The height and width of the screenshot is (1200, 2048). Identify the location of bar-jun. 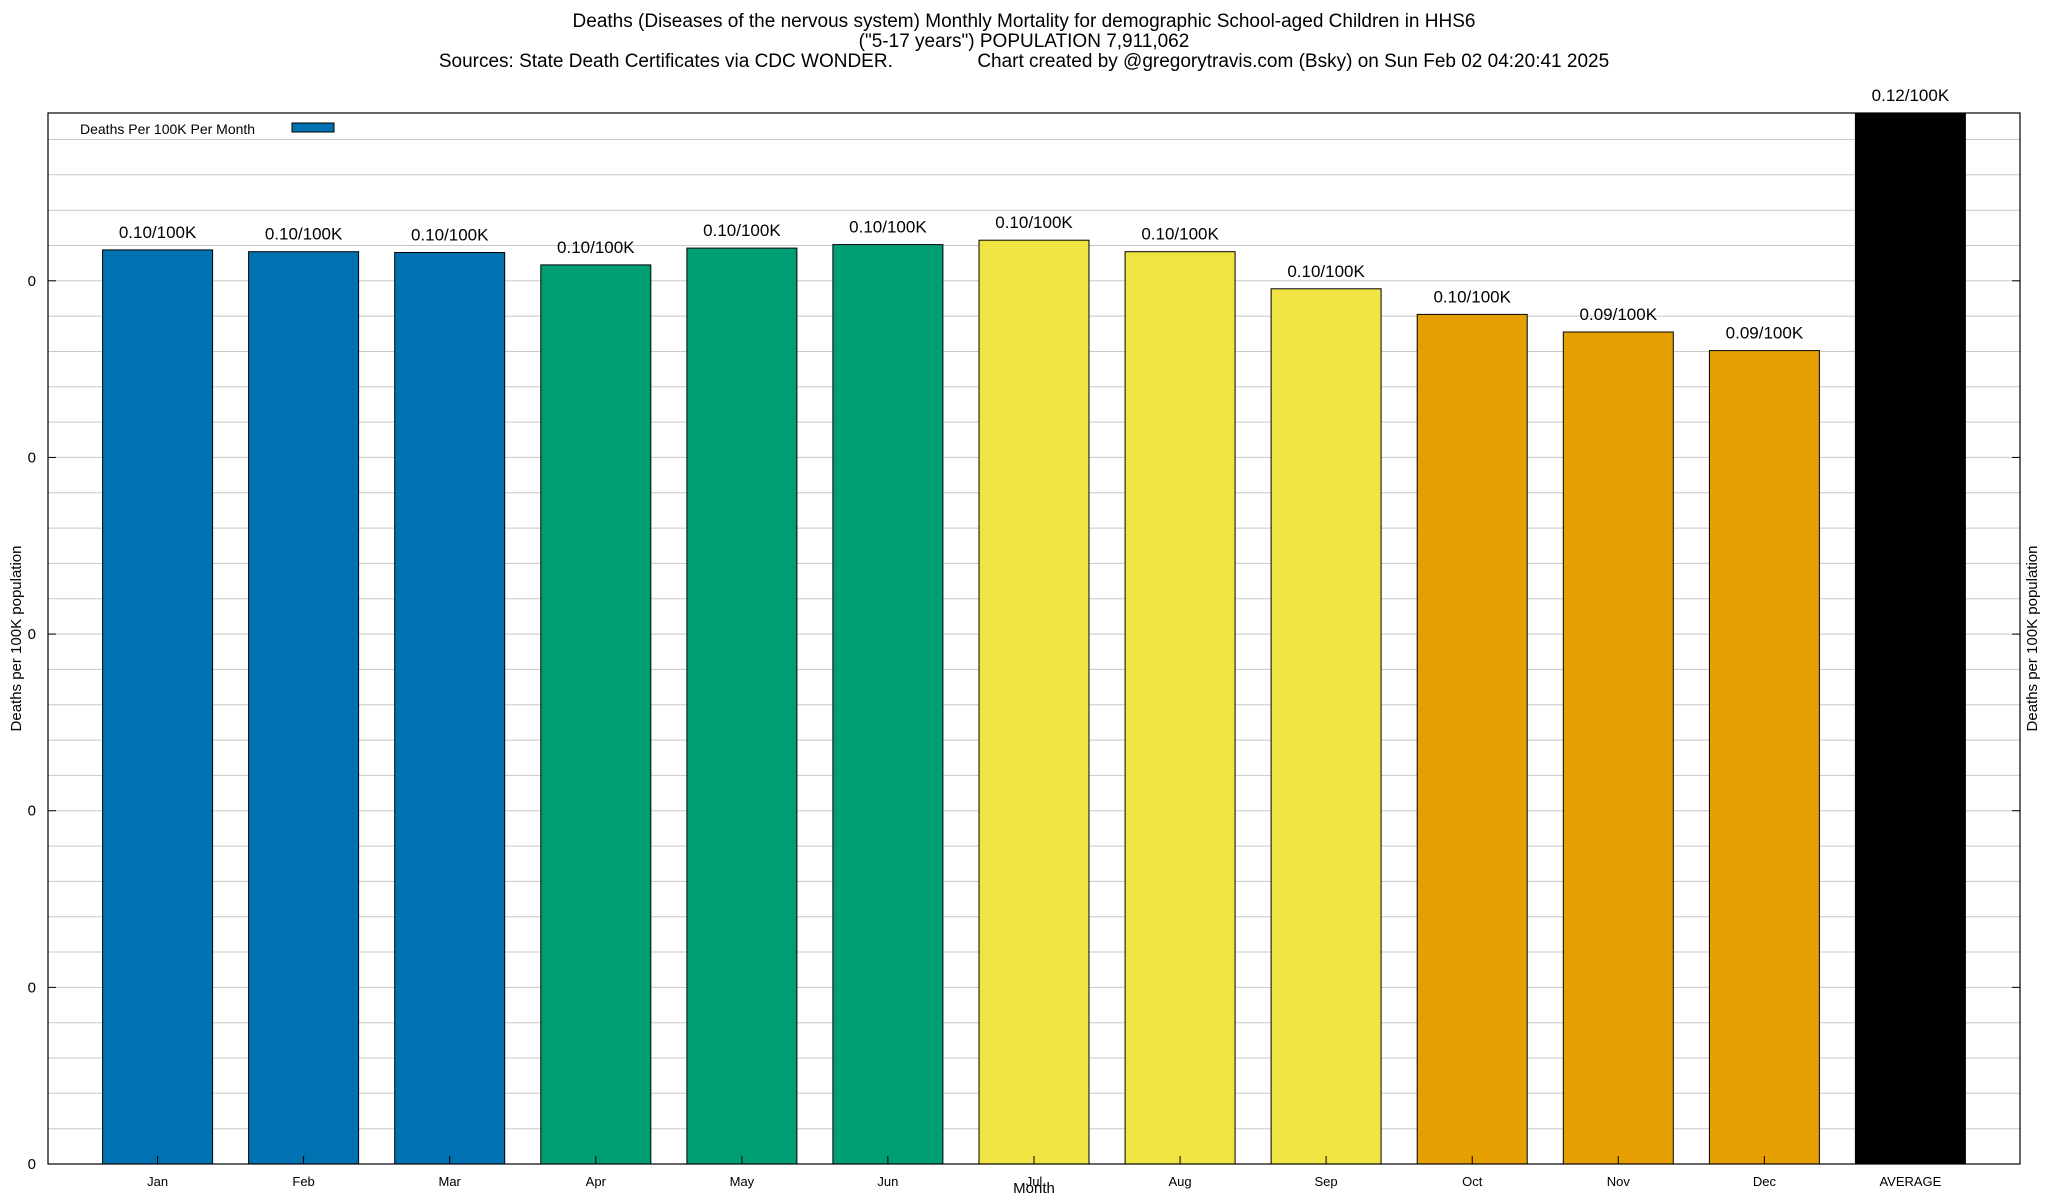
(888, 704).